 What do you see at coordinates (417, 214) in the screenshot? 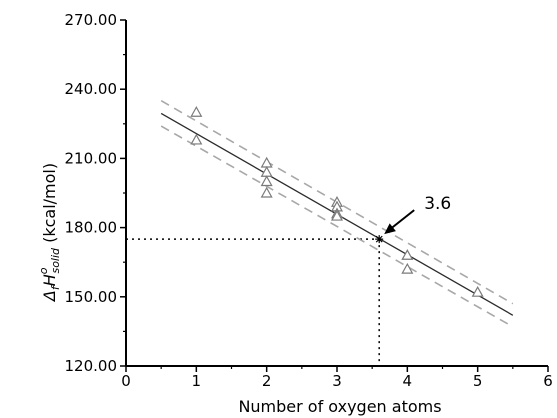
I see `annotation-group: 3.6` at bounding box center [417, 214].